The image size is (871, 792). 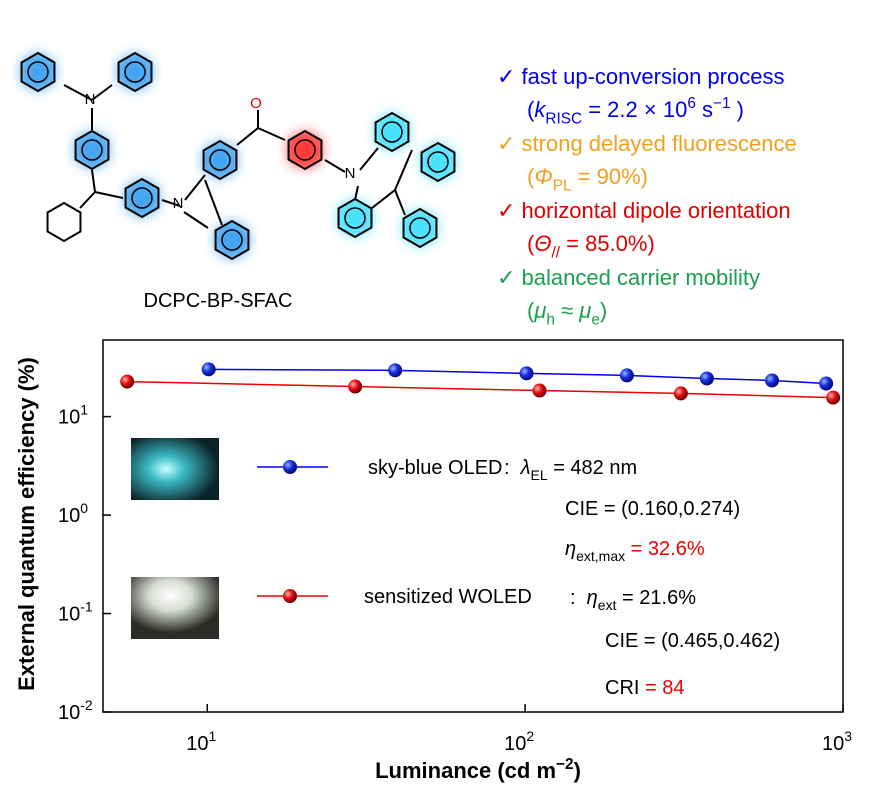 I want to click on legend-label: sensitized WOLED, so click(x=448, y=597).